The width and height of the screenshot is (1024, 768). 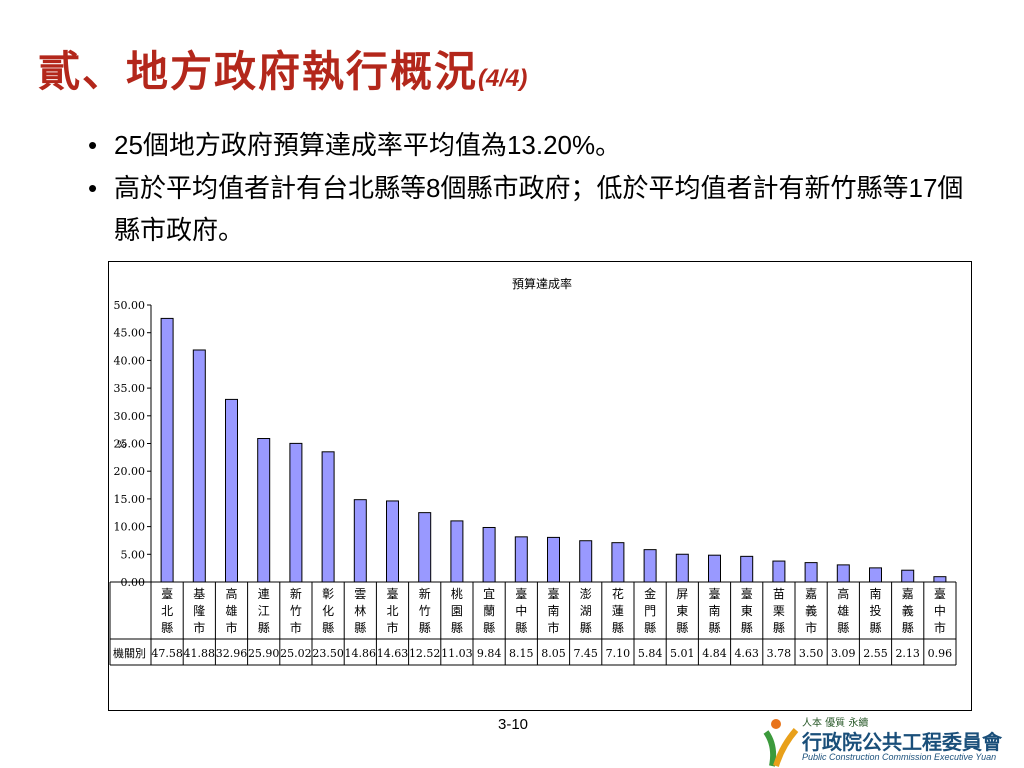 I want to click on data-value-label: 23.50, so click(x=328, y=653).